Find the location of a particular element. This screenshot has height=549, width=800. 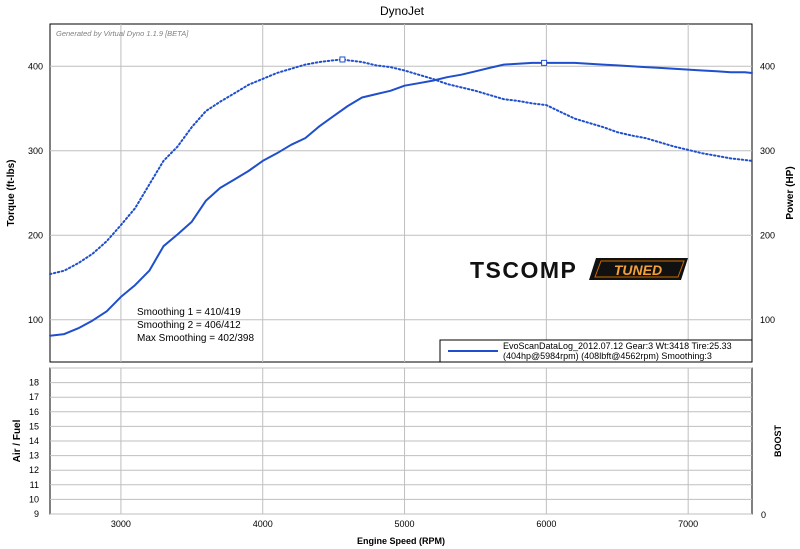

power-tick-label: 300 is located at coordinates (767, 151).